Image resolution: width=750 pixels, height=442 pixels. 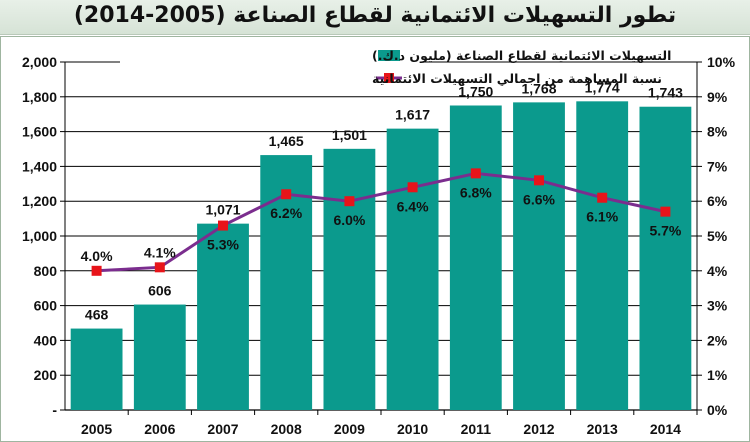 I want to click on y-left-tick-label: 2,000, so click(x=39, y=62).